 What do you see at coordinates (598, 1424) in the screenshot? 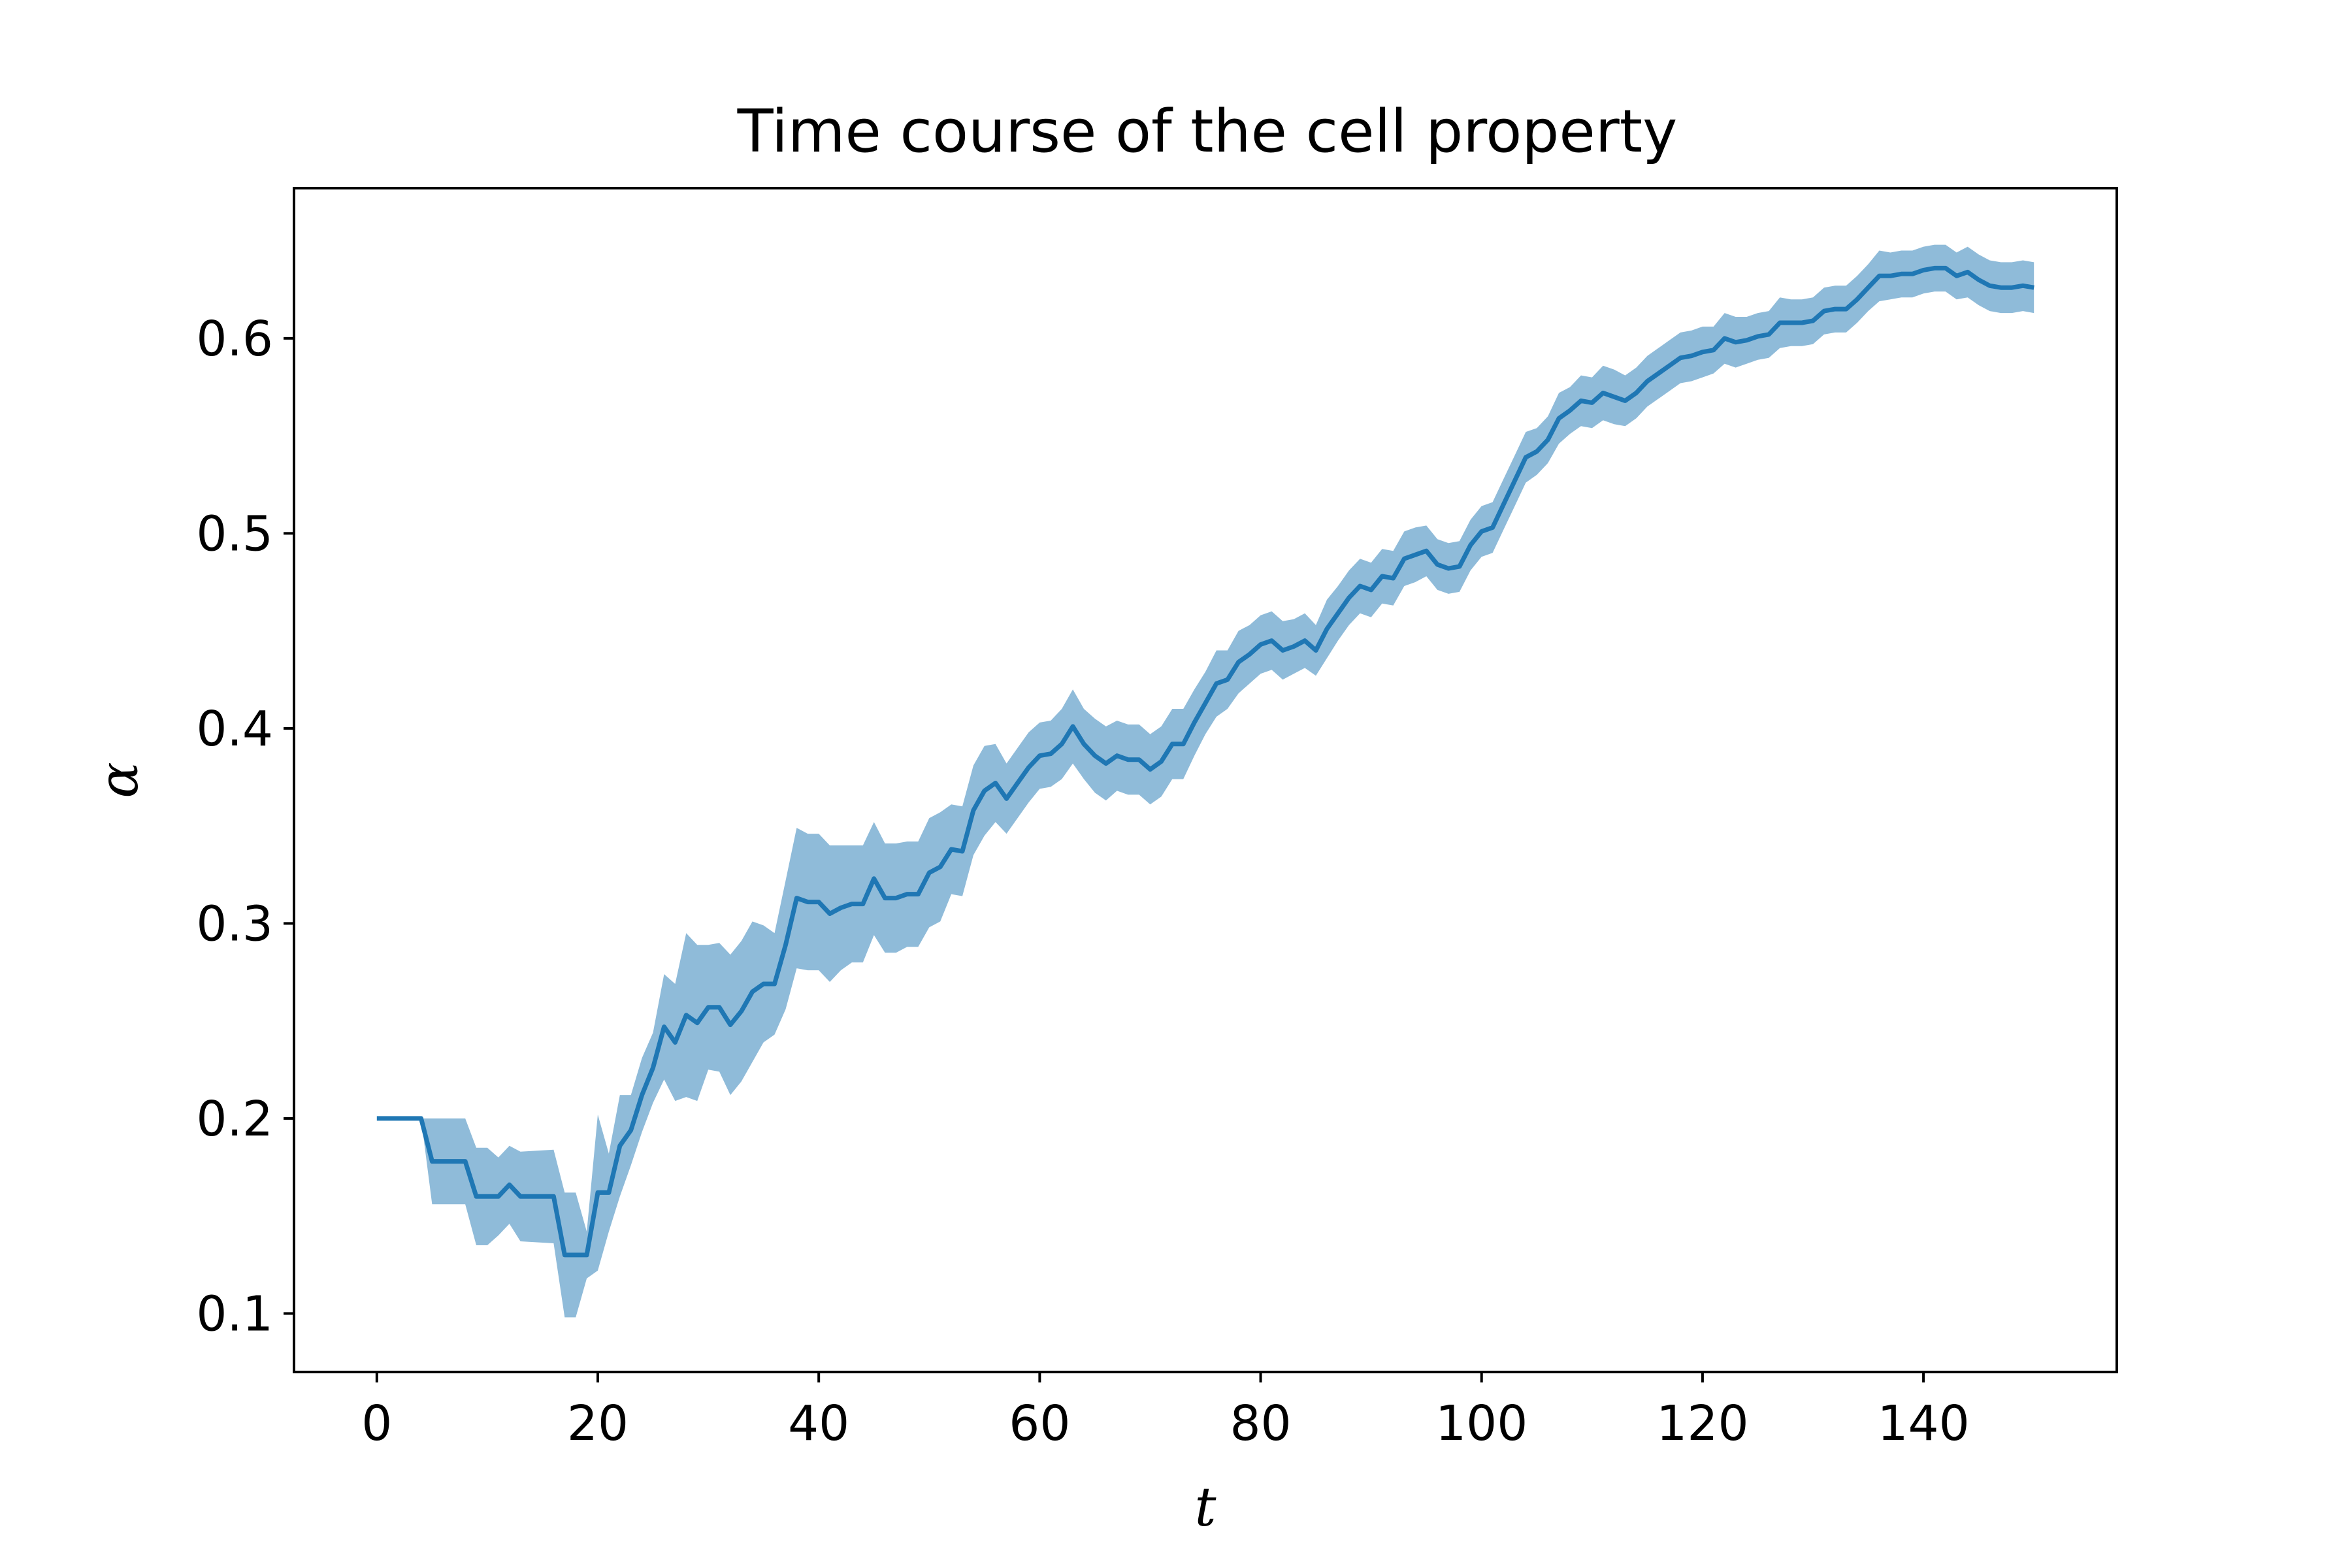
I see `x-tick-label: 20` at bounding box center [598, 1424].